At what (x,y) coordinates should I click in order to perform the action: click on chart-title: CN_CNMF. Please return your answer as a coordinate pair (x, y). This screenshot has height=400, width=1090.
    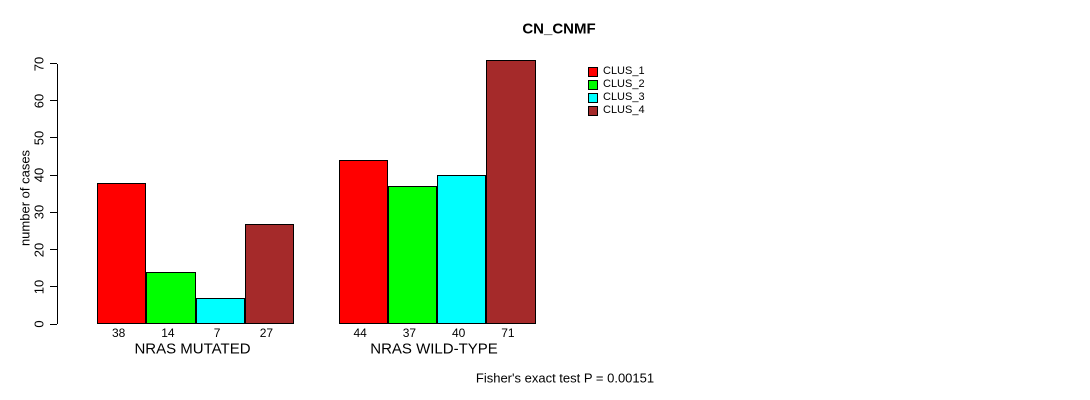
    Looking at the image, I should click on (559, 29).